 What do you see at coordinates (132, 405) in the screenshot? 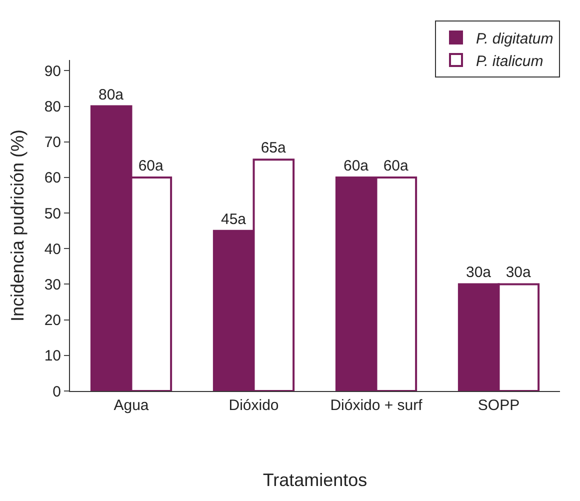
I see `x-tick-label: Agua` at bounding box center [132, 405].